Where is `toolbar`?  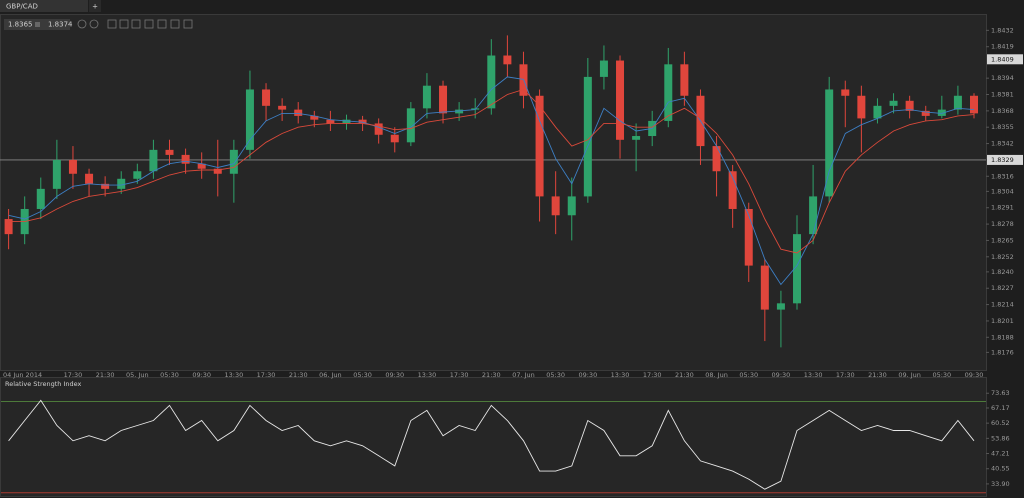 toolbar is located at coordinates (135, 24).